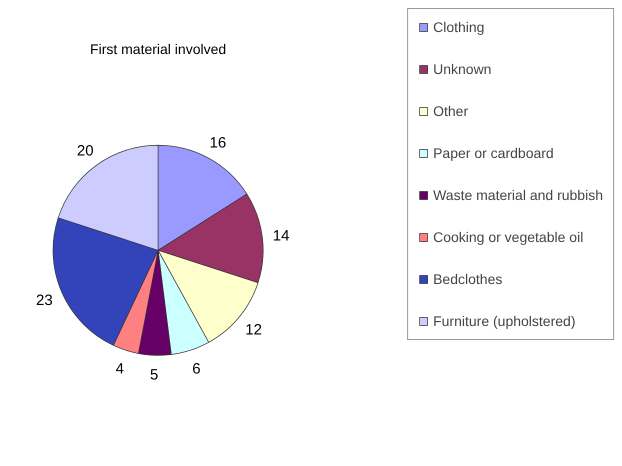 This screenshot has width=622, height=466. I want to click on text: First material involved, so click(158, 48).